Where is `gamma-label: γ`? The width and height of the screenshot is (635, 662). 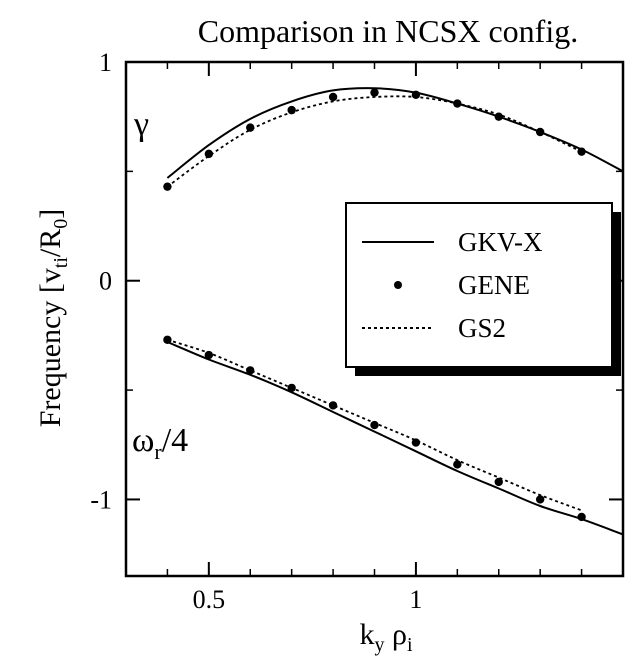
gamma-label: γ is located at coordinates (141, 124).